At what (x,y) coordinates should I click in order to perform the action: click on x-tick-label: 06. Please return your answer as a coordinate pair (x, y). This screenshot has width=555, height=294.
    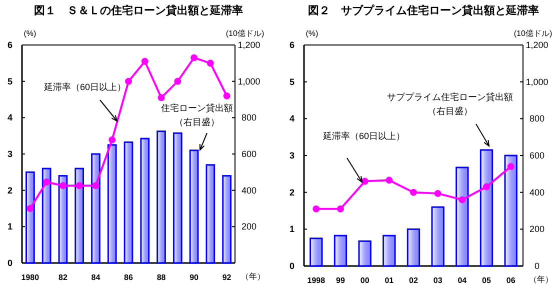
    Looking at the image, I should click on (511, 280).